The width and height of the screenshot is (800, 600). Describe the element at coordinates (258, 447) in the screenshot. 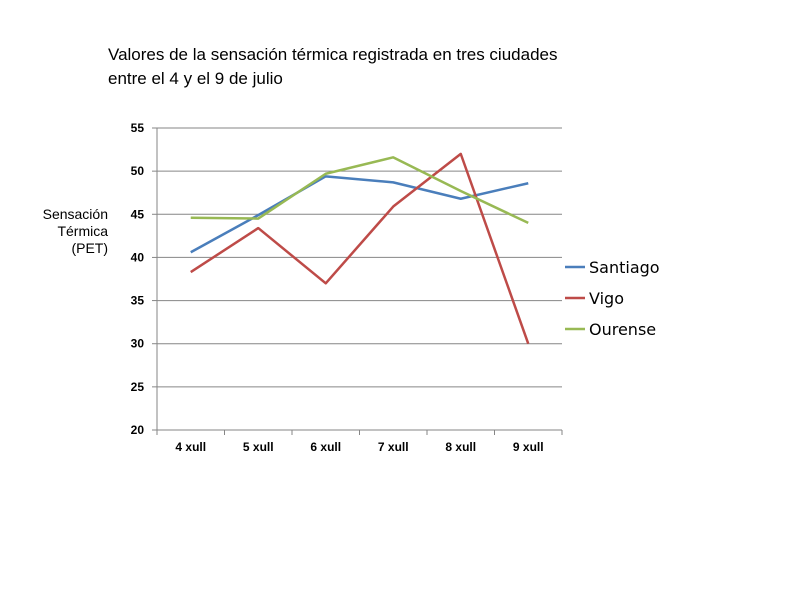

I see `x-tick-label: 5 xull` at that location.